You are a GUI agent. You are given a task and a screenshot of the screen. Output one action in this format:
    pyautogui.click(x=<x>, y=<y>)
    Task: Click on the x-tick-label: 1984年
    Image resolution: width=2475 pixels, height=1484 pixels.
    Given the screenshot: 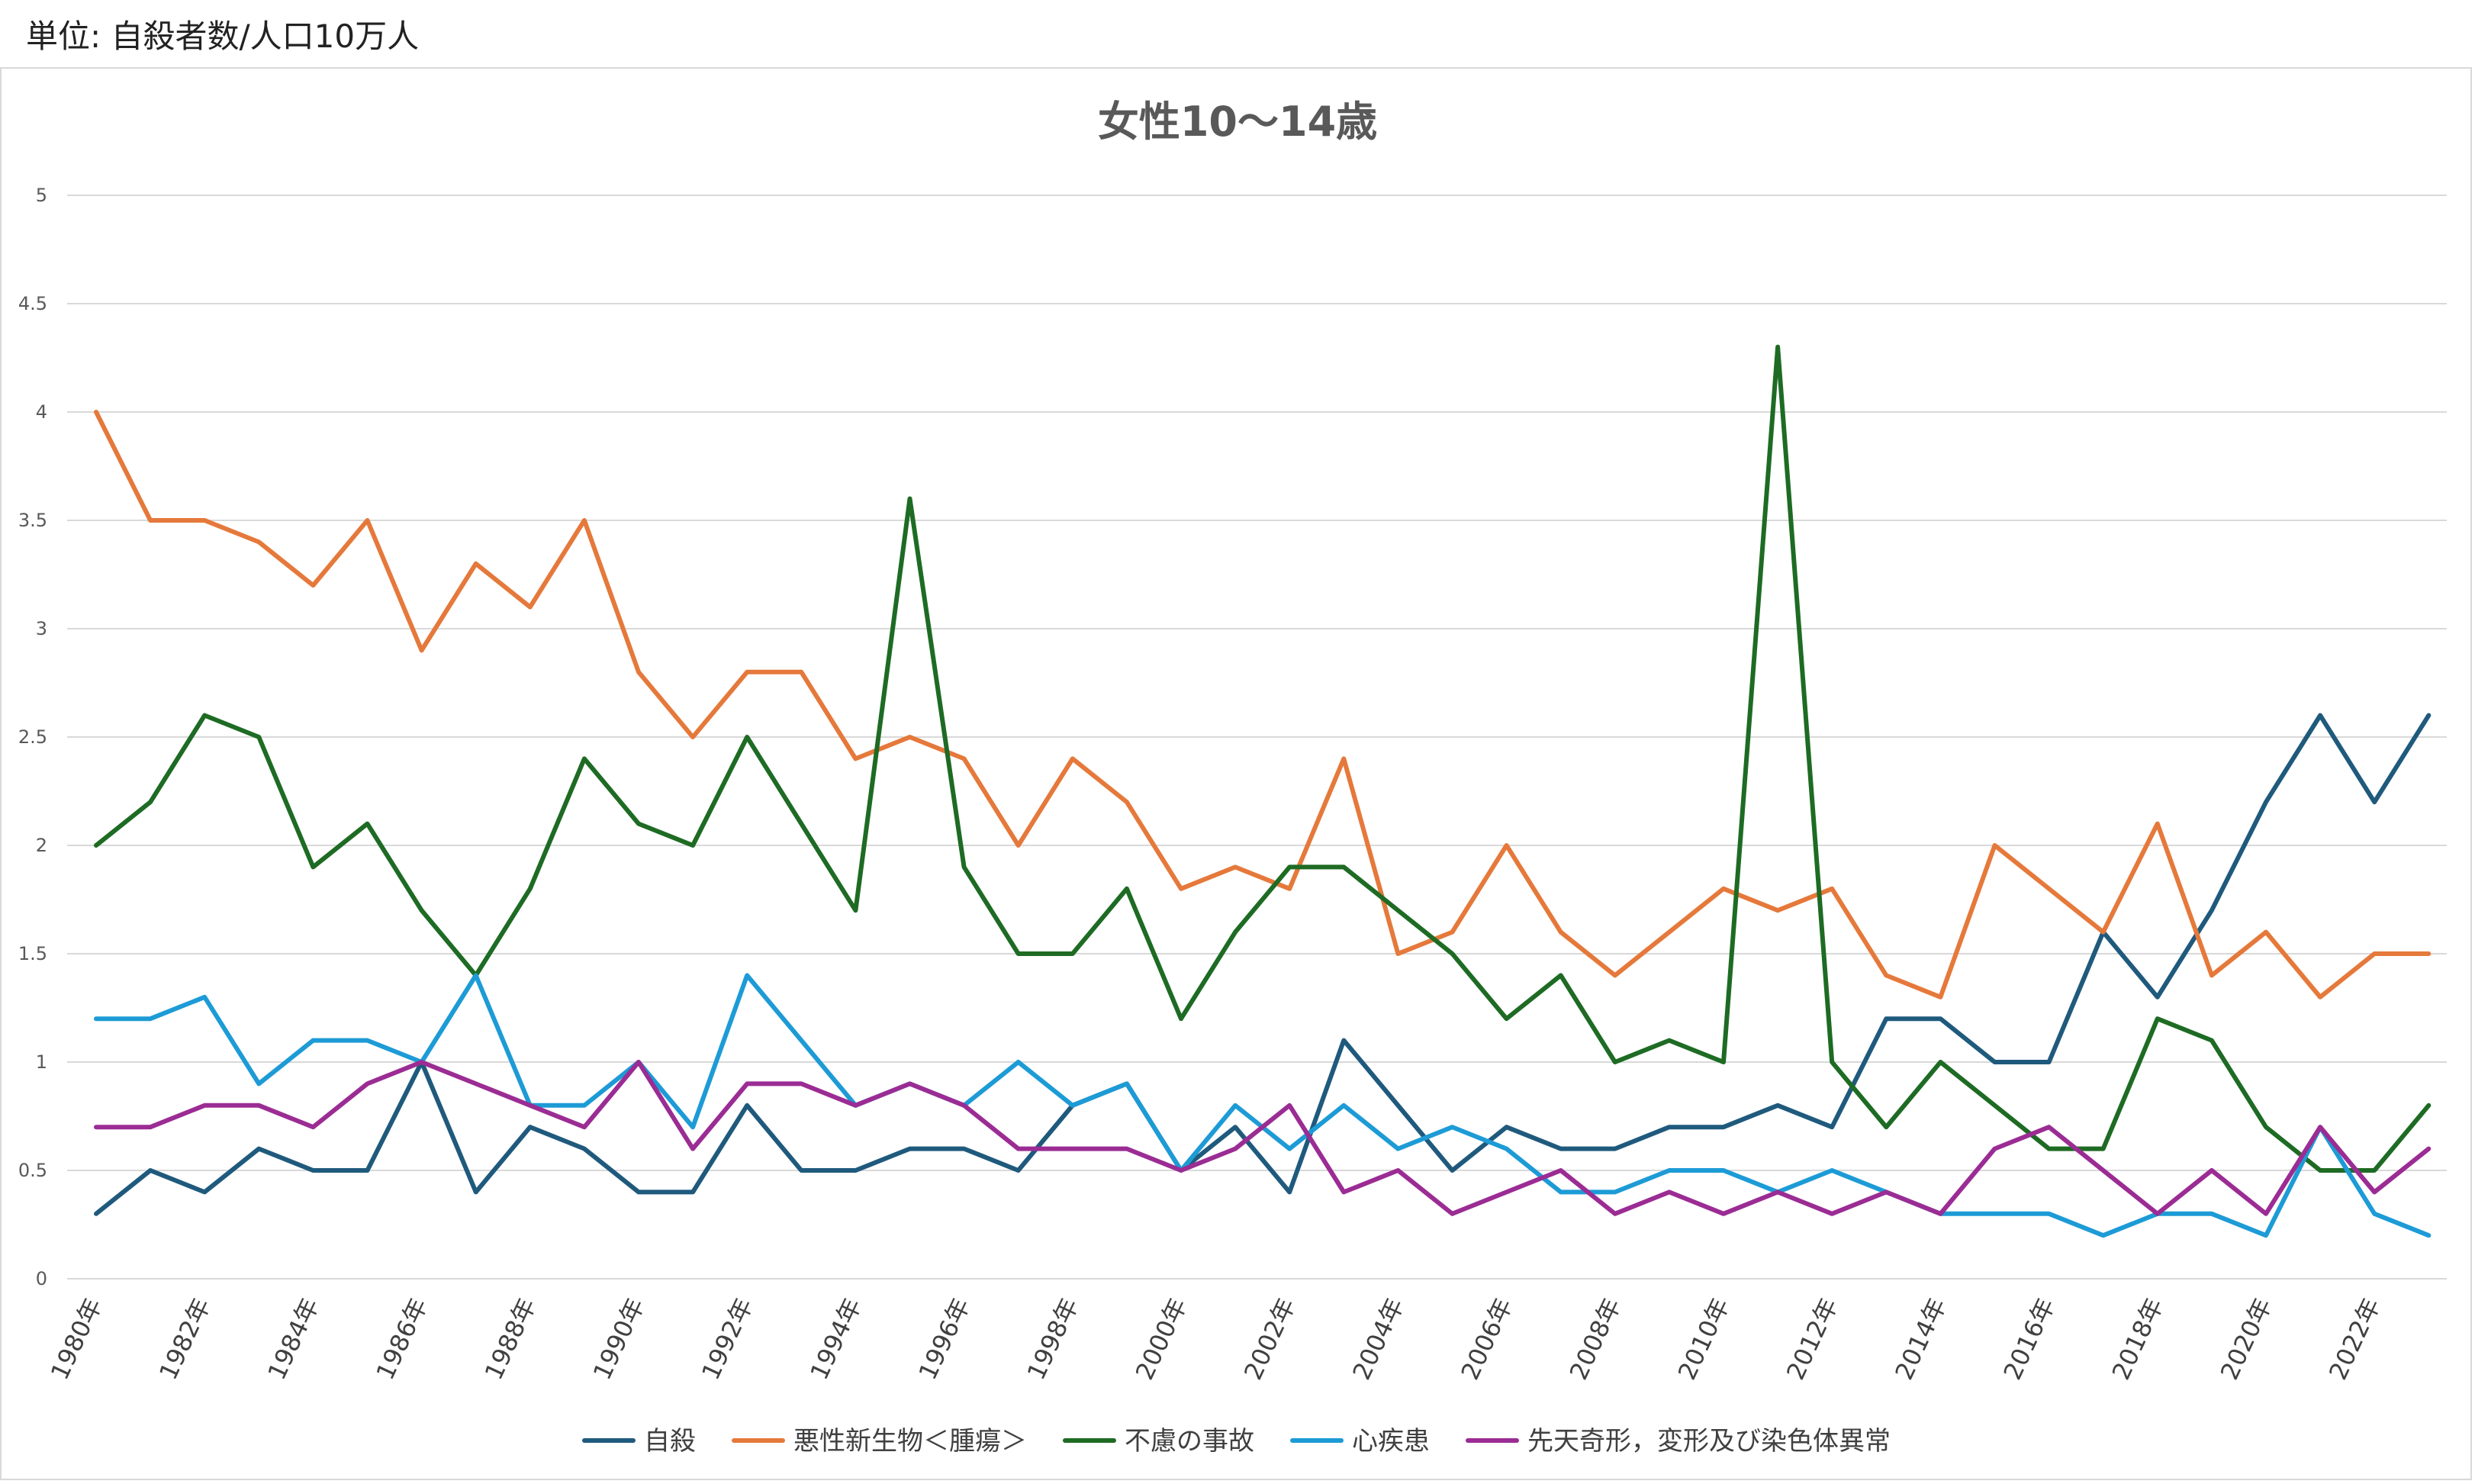 What is the action you would take?
    pyautogui.click(x=293, y=1338)
    